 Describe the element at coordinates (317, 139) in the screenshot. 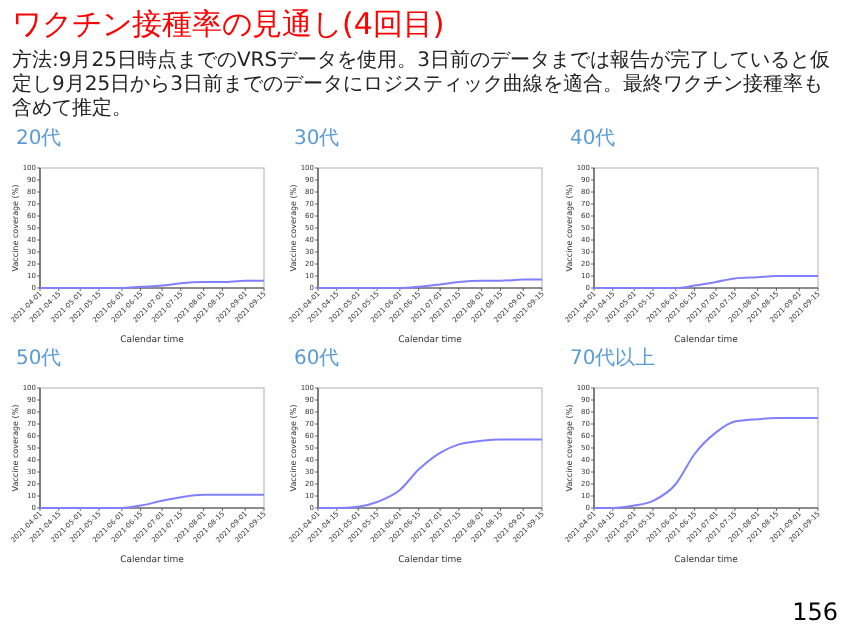

I see `chart-title: 30代` at that location.